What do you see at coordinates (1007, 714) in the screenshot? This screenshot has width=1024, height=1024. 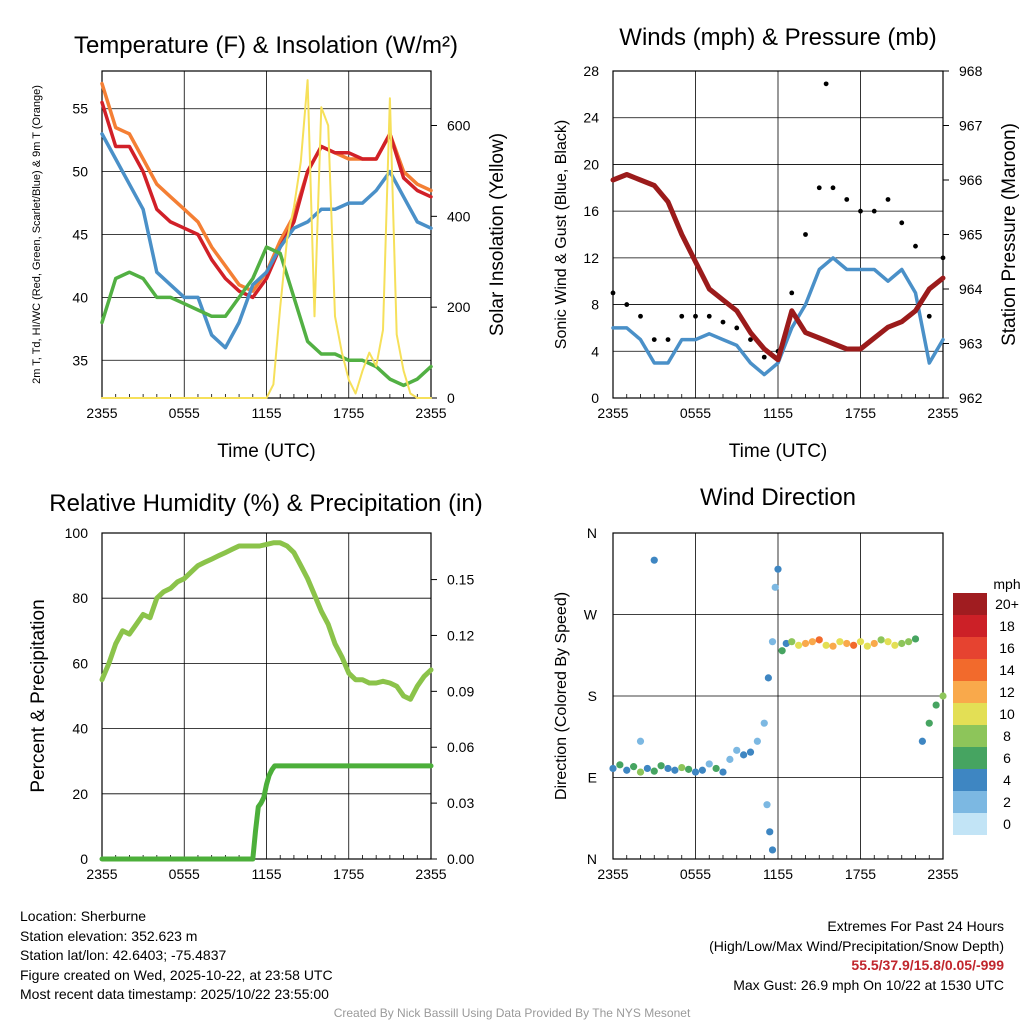 I see `colorbar-label: 10` at bounding box center [1007, 714].